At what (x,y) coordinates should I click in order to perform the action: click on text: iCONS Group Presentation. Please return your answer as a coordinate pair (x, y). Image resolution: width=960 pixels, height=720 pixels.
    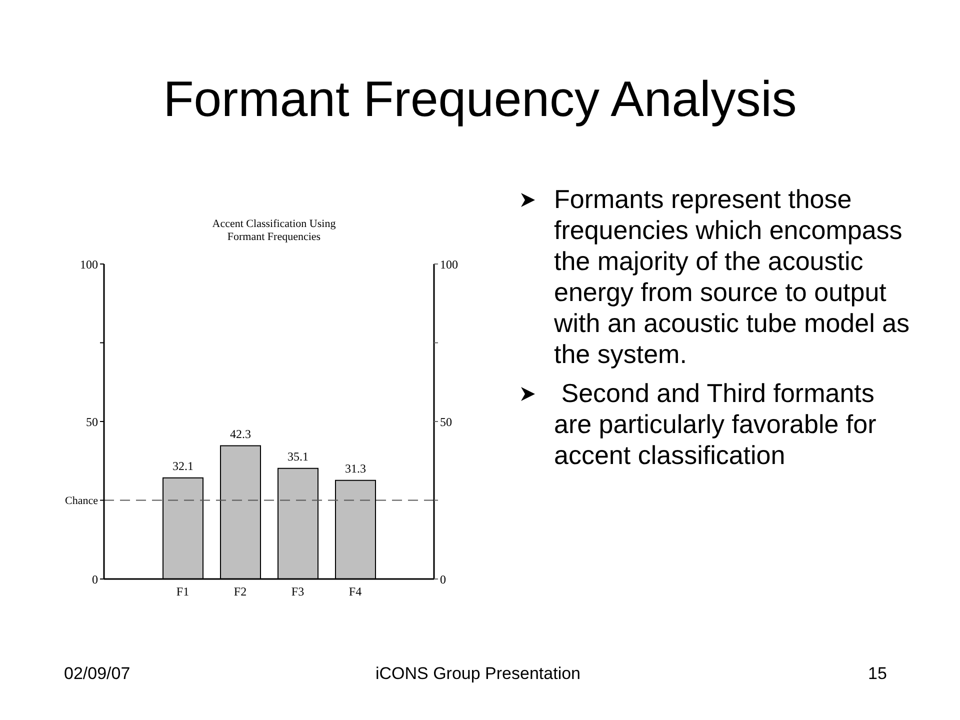
    Looking at the image, I should click on (478, 674).